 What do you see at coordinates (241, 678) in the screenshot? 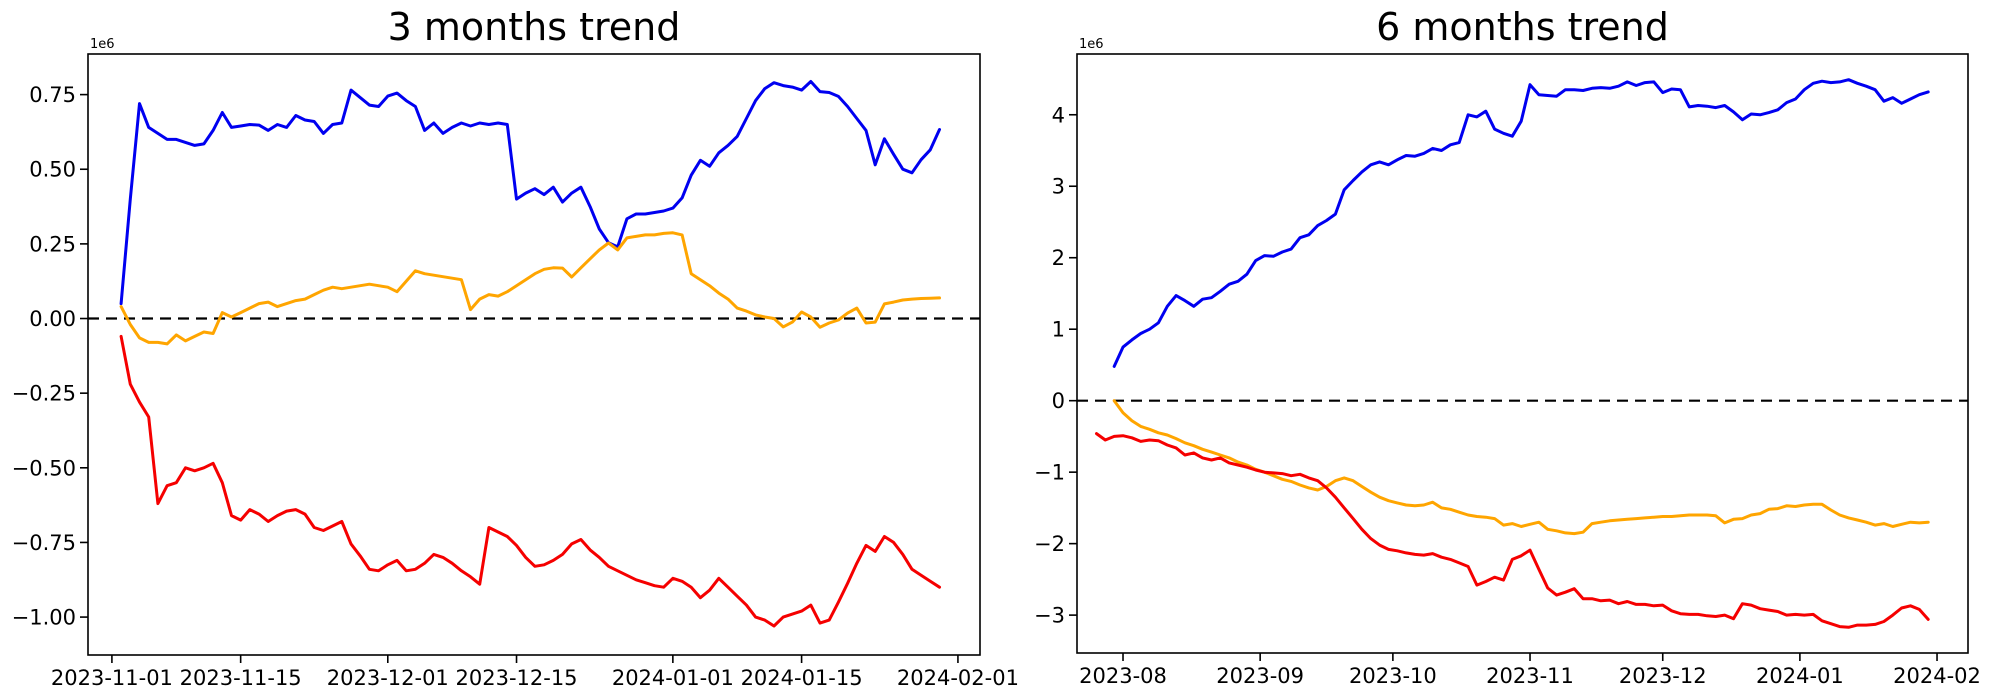
I see `x-tick-label: 2023-11-15` at bounding box center [241, 678].